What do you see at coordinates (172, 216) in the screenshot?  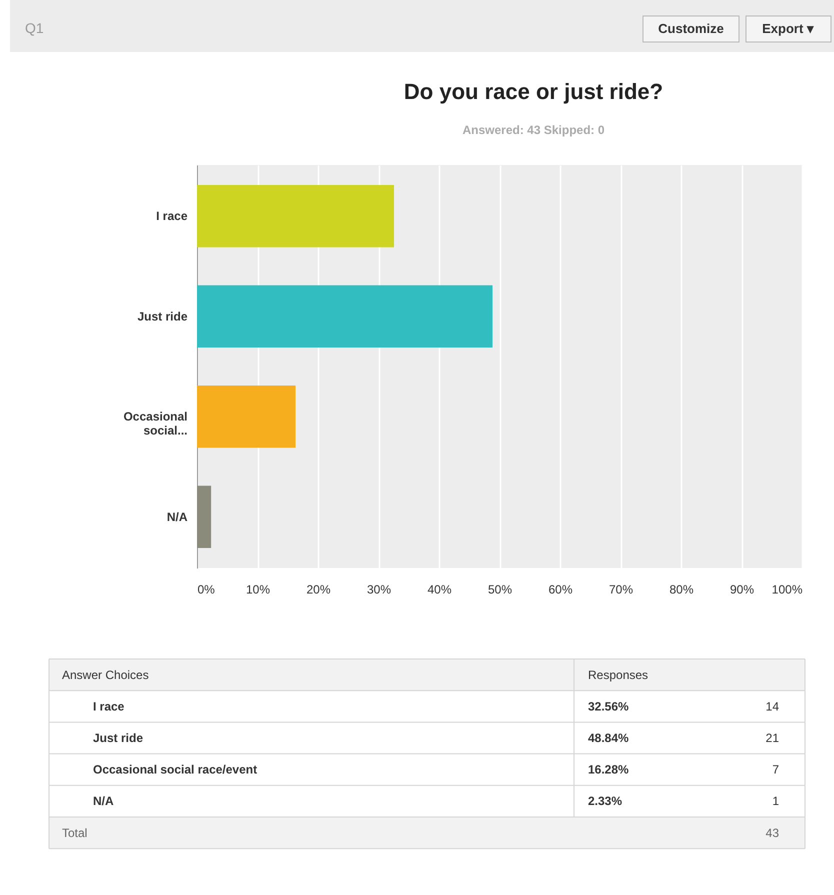 I see `y-tick-label: I race` at bounding box center [172, 216].